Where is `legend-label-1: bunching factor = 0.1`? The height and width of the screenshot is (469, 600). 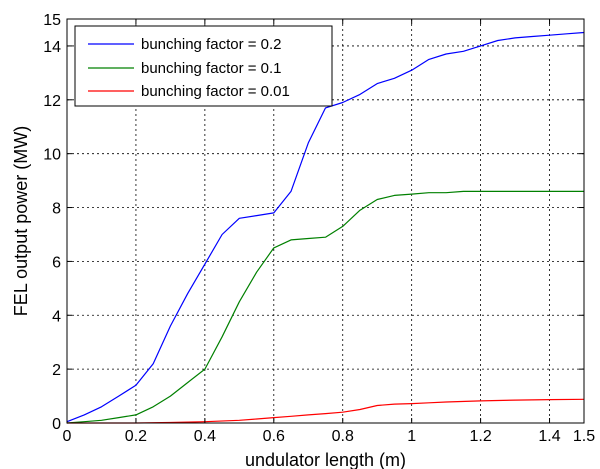 legend-label-1: bunching factor = 0.1 is located at coordinates (211, 68).